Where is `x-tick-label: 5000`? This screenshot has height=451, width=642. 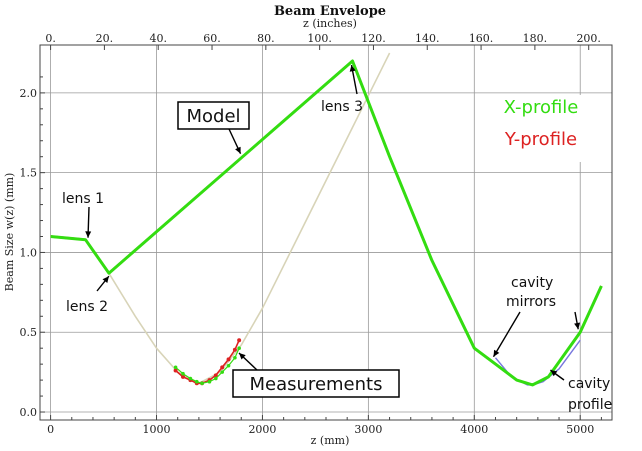 x-tick-label: 5000 is located at coordinates (580, 429).